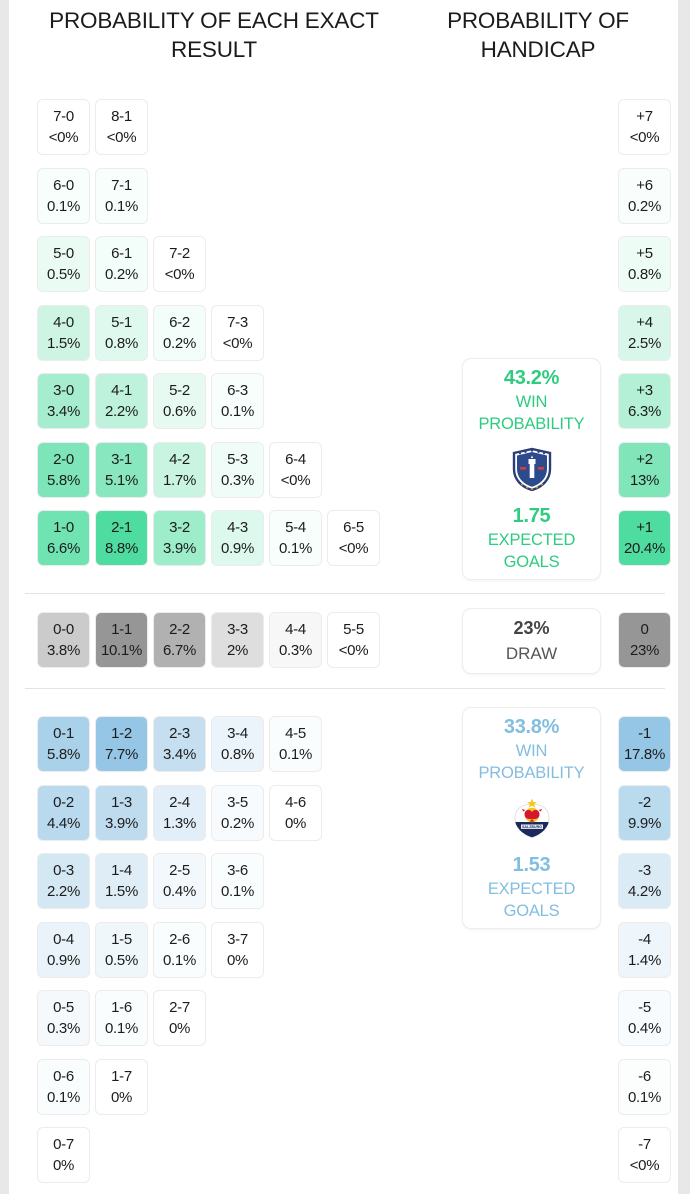 The width and height of the screenshot is (690, 1194). I want to click on cell-score-label: 6-3, so click(237, 390).